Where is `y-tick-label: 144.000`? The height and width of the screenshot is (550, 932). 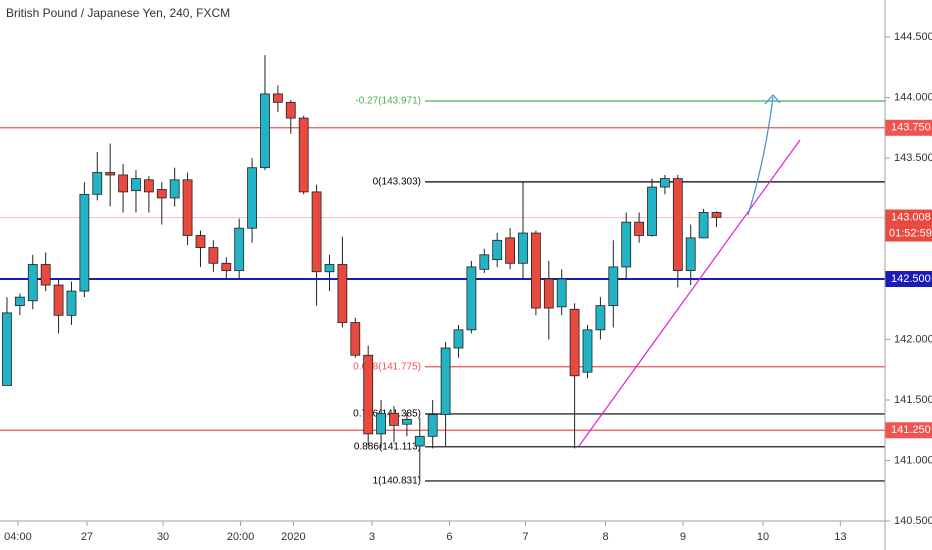 y-tick-label: 144.000 is located at coordinates (913, 97).